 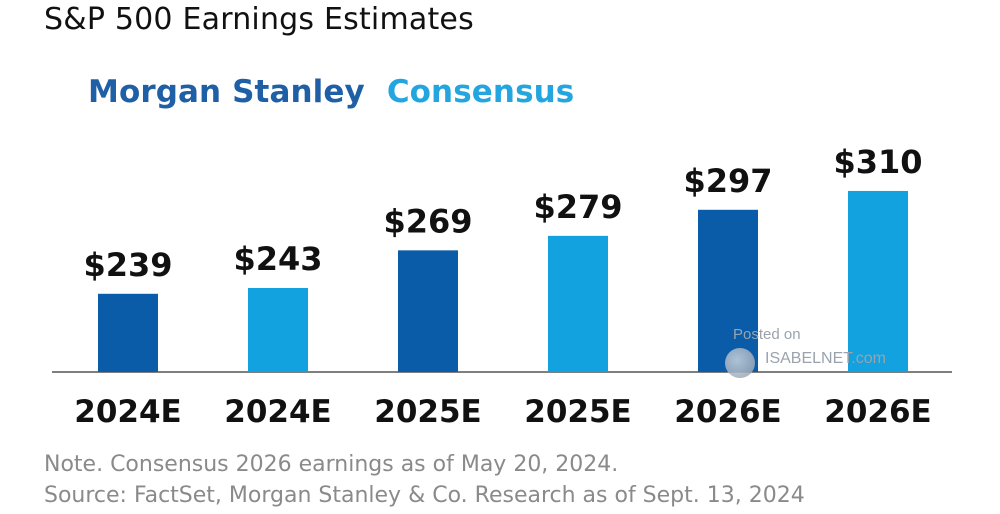 I want to click on chart-title: S&P 500 Earnings Estimates, so click(x=259, y=19).